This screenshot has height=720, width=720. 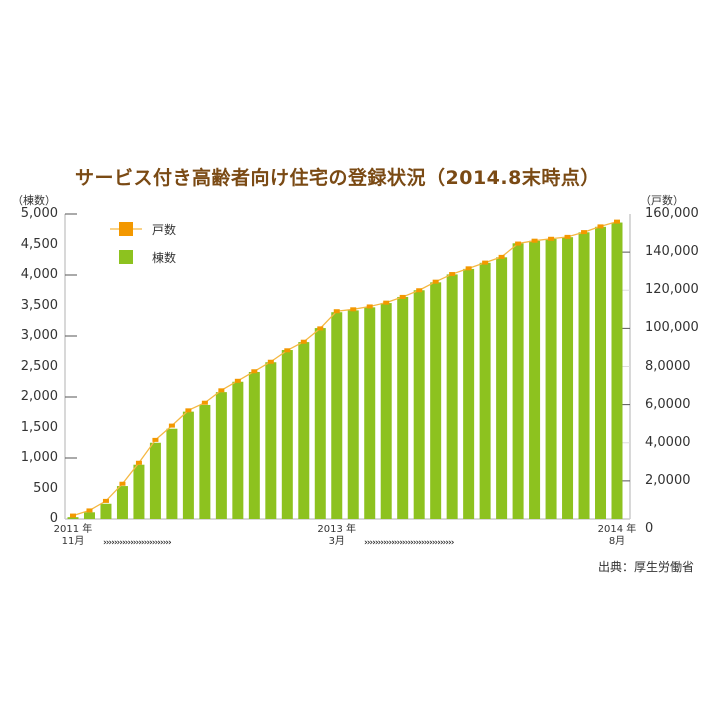 What do you see at coordinates (668, 480) in the screenshot?
I see `right-tick-label: 2,0000` at bounding box center [668, 480].